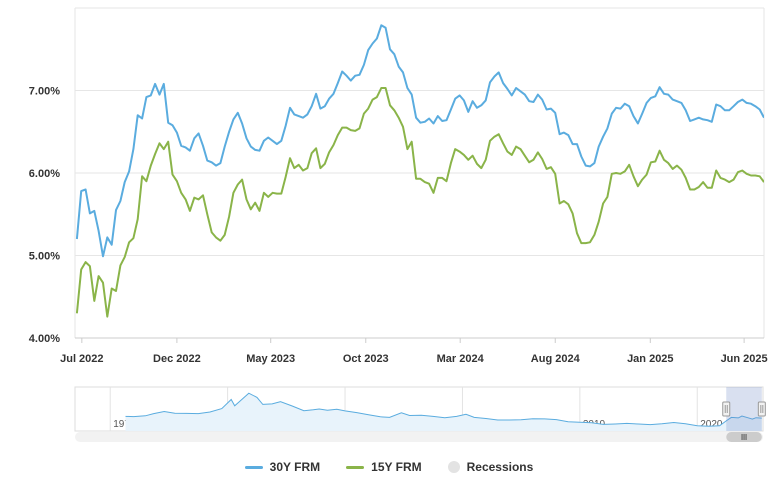 The height and width of the screenshot is (483, 778). What do you see at coordinates (761, 409) in the screenshot?
I see `navigator-handle-right` at bounding box center [761, 409].